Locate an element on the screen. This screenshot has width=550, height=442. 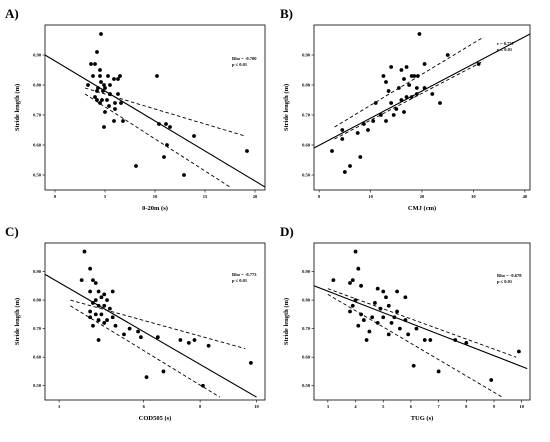
panel-letter: C) is located at coordinates (12, 231).